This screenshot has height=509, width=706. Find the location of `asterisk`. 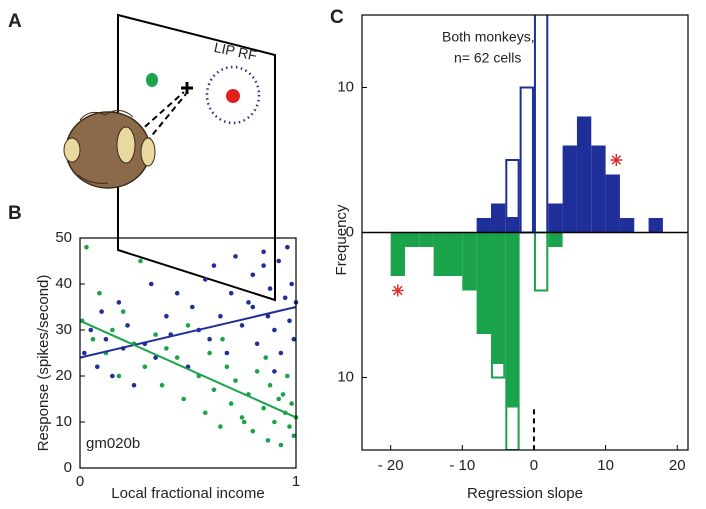

asterisk is located at coordinates (616, 160).